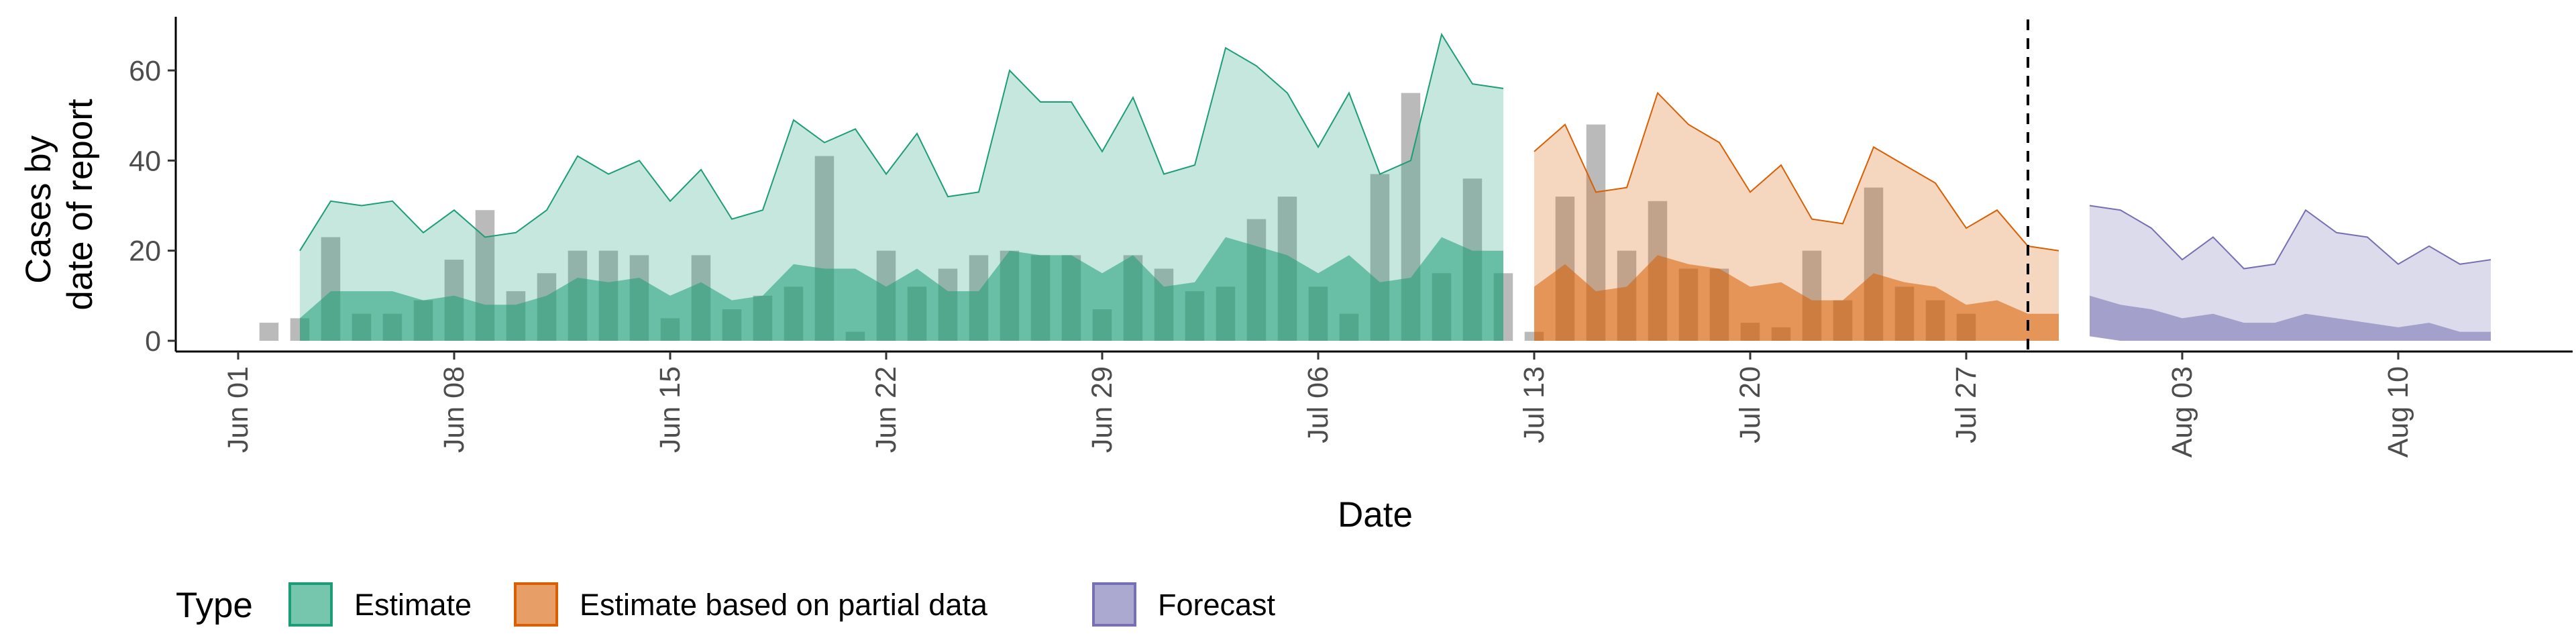 Image resolution: width=2576 pixels, height=644 pixels. I want to click on x-tick-label: Jul 06, so click(1318, 404).